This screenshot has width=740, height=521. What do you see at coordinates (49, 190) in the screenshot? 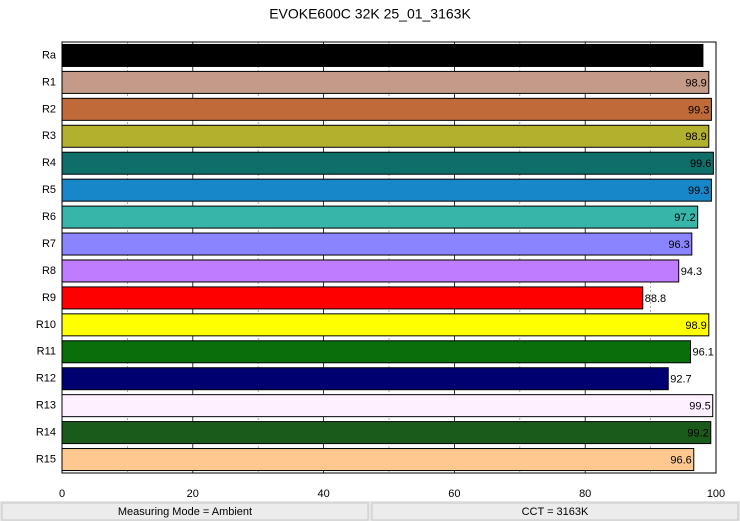
I see `y-tick-label: R5` at bounding box center [49, 190].